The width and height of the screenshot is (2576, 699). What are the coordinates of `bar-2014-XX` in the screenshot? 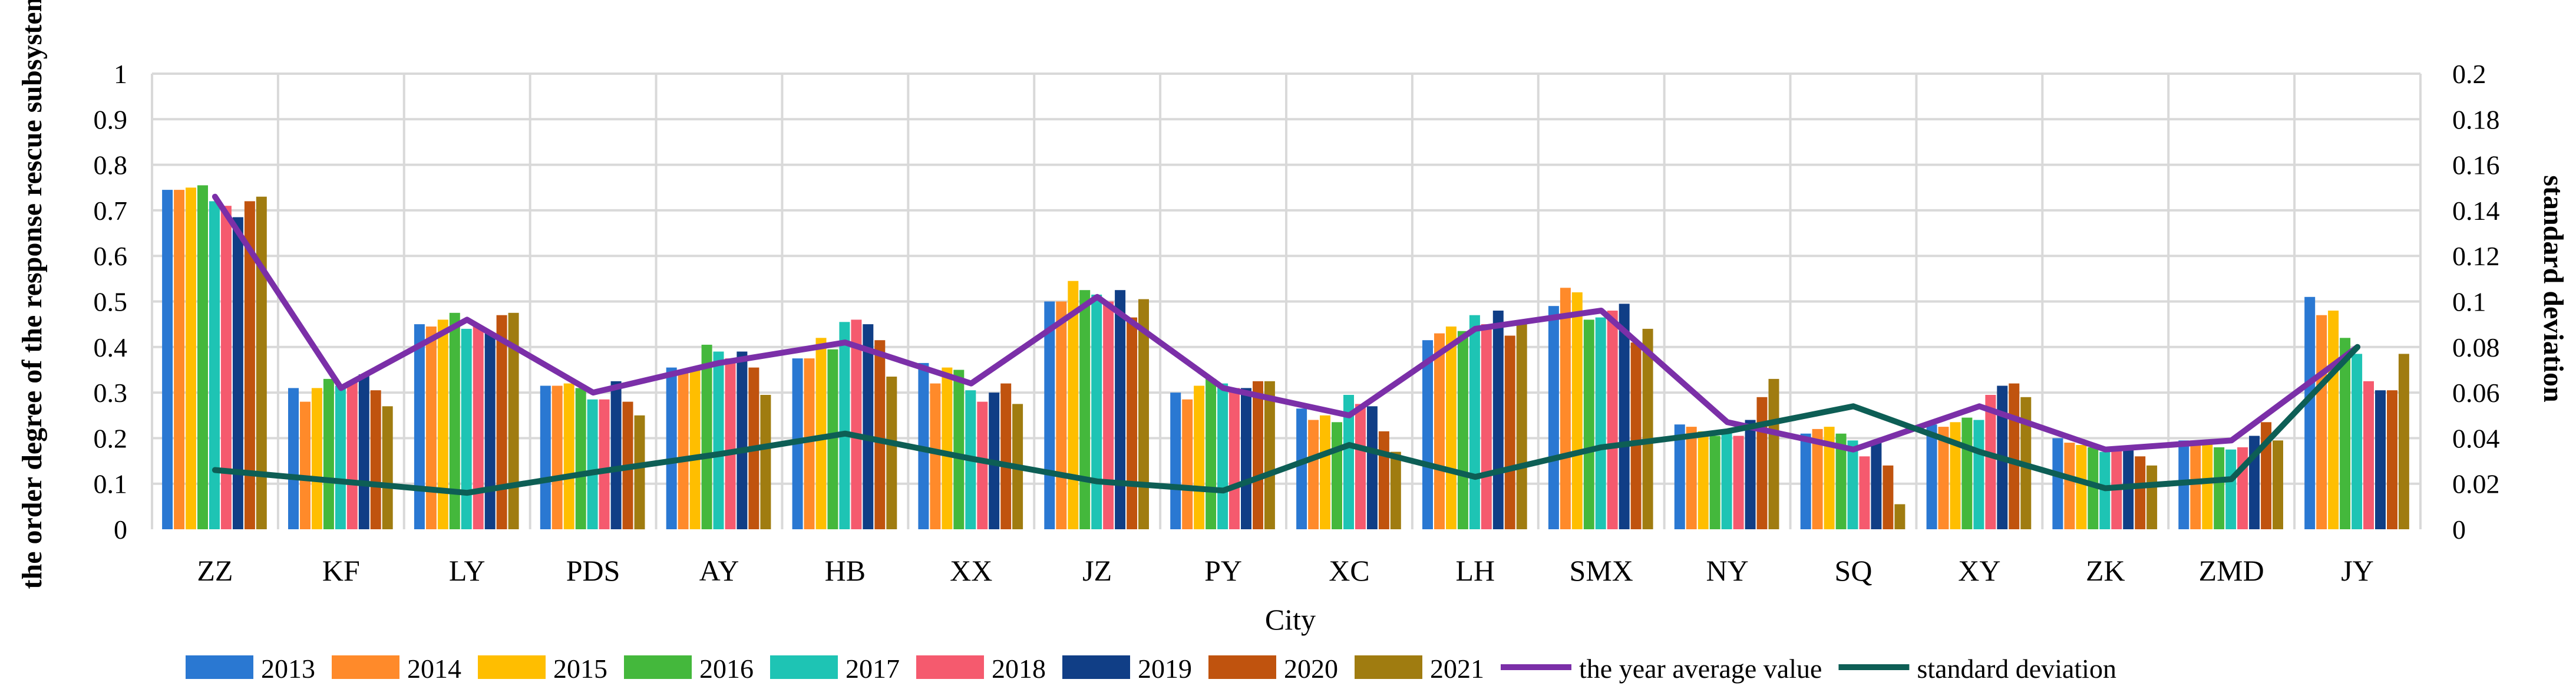 It's located at (935, 456).